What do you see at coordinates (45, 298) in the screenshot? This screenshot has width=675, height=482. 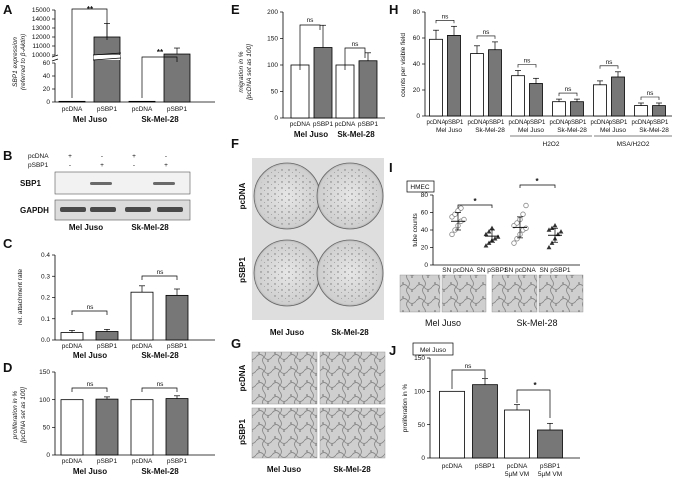 I see `panel-c-ytick: 0.2` at bounding box center [45, 298].